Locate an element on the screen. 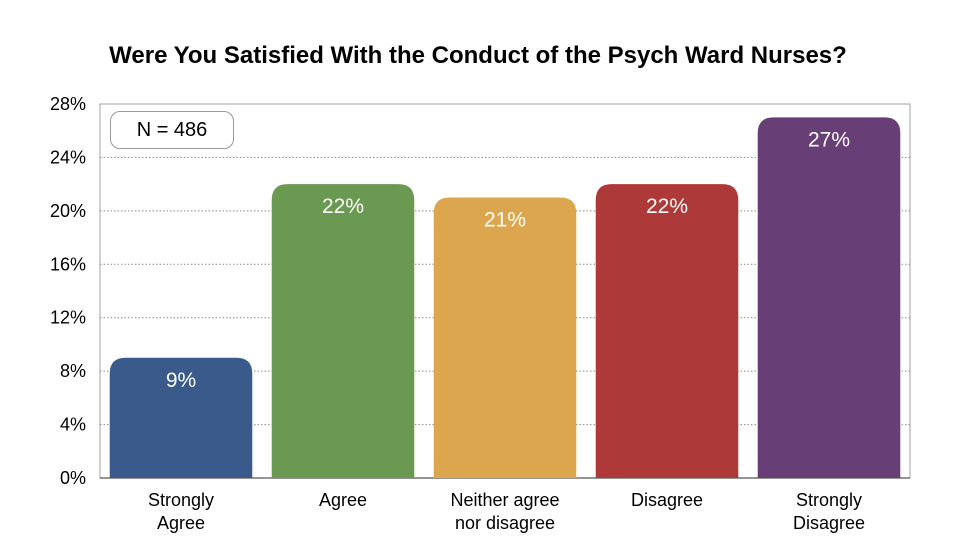 Image resolution: width=956 pixels, height=559 pixels. data-label: 9% is located at coordinates (181, 380).